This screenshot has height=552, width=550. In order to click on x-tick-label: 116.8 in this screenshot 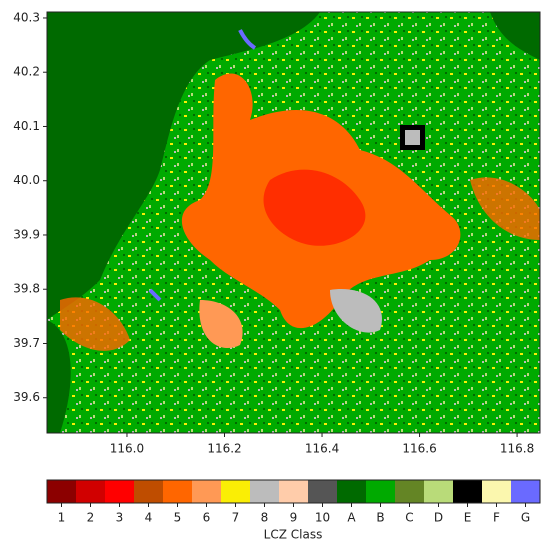, I will do `click(517, 449)`.